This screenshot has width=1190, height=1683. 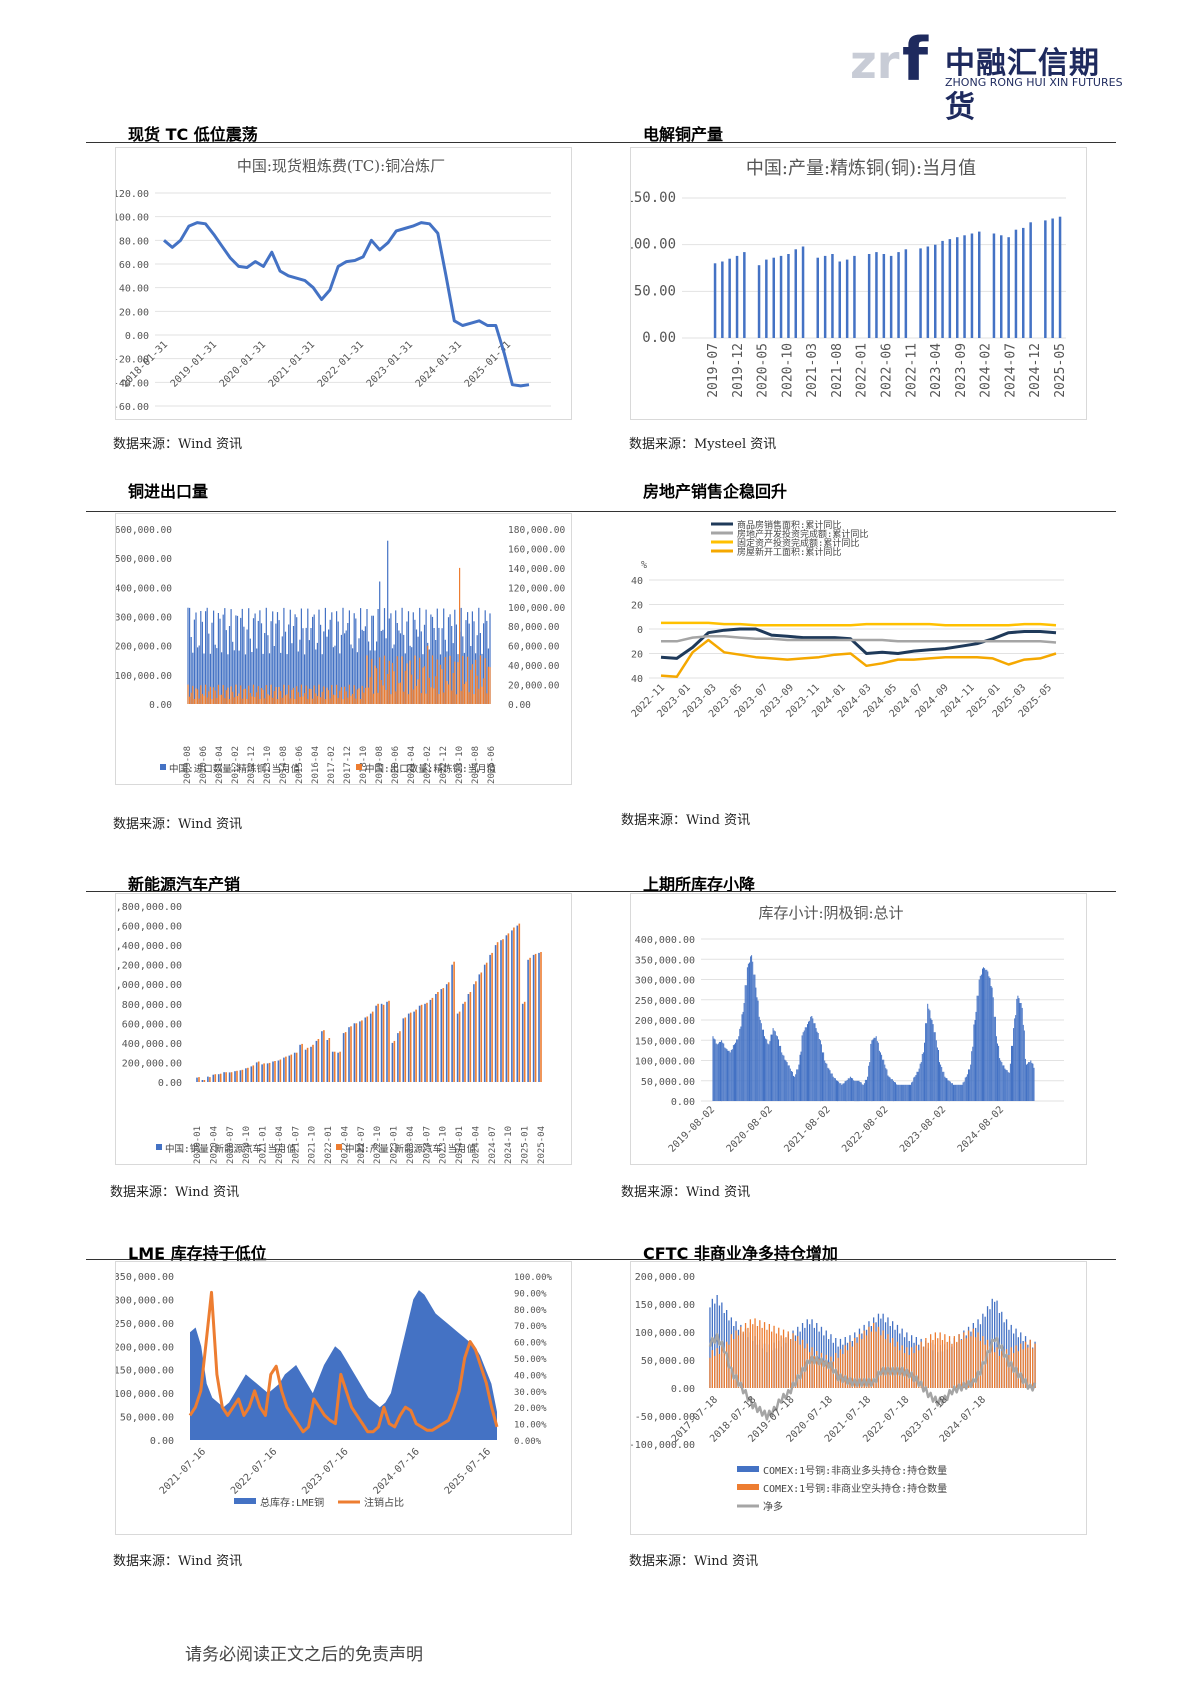 What do you see at coordinates (530, 1409) in the screenshot?
I see `y-tick-label-right: 20.00%` at bounding box center [530, 1409].